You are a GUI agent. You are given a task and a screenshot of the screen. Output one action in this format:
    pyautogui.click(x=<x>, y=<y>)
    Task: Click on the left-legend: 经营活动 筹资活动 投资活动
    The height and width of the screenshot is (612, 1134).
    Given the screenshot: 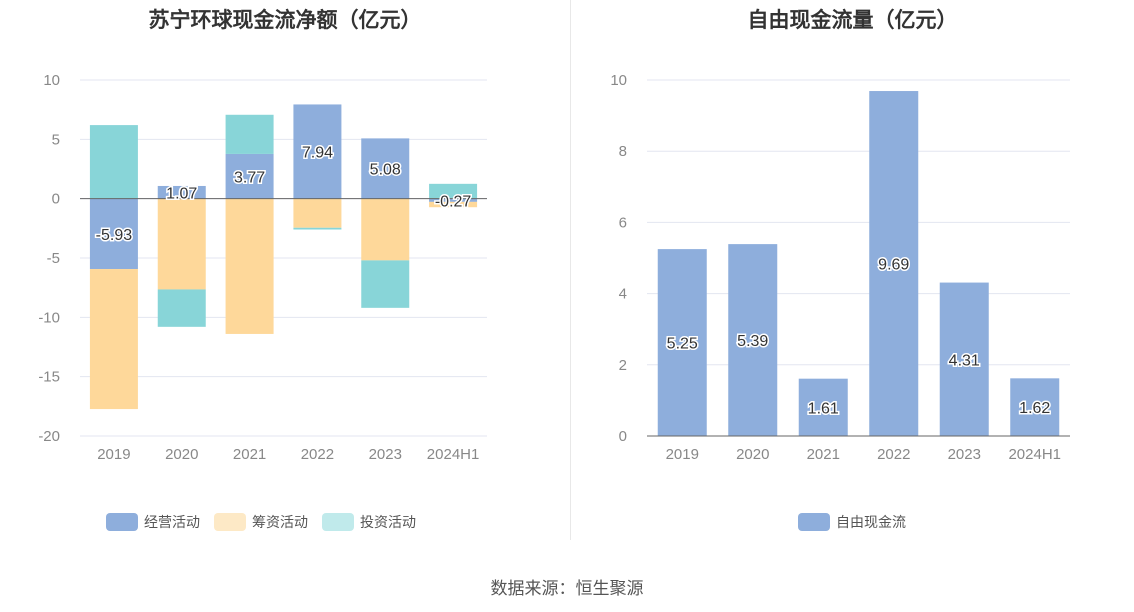 What is the action you would take?
    pyautogui.click(x=261, y=522)
    